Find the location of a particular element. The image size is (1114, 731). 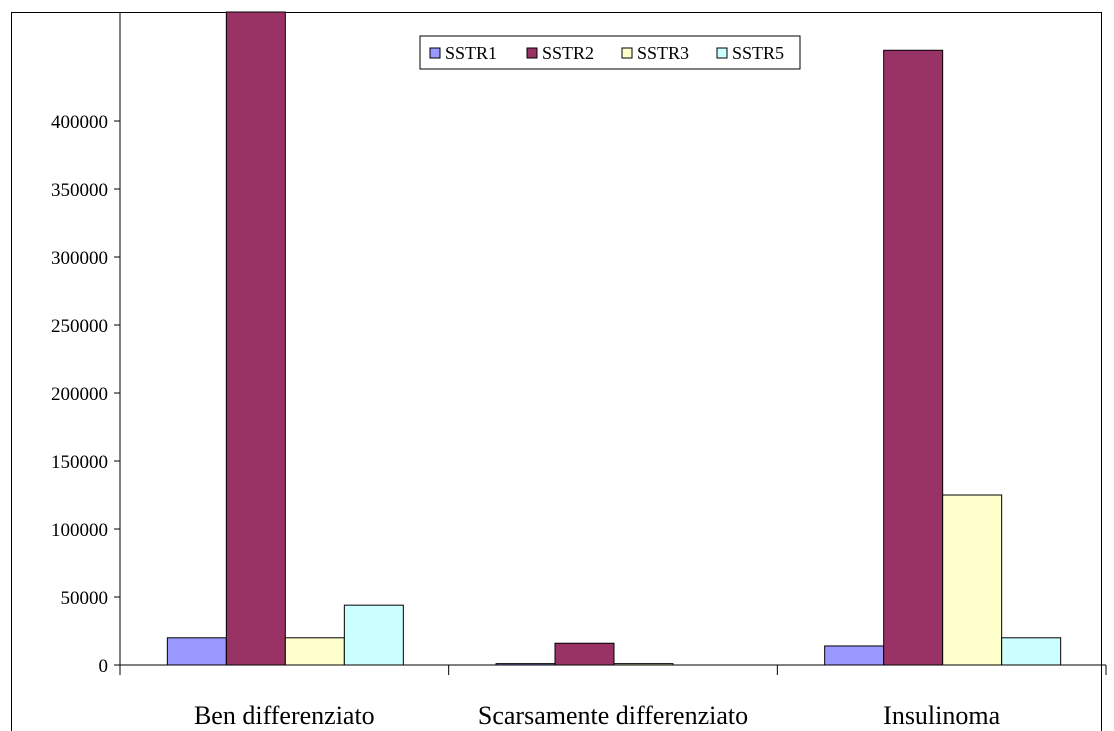

legend-box is located at coordinates (610, 52).